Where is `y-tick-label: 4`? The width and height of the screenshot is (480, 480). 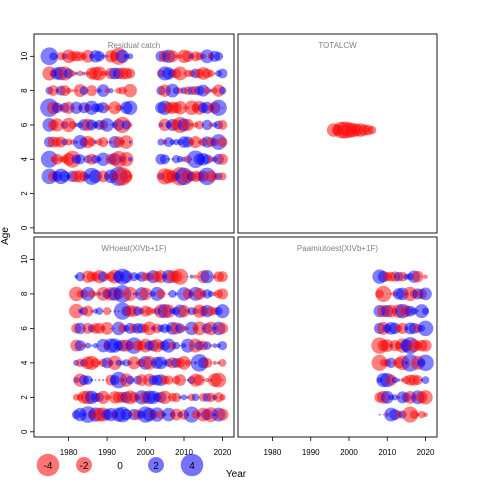
y-tick-label: 4 is located at coordinates (24, 362).